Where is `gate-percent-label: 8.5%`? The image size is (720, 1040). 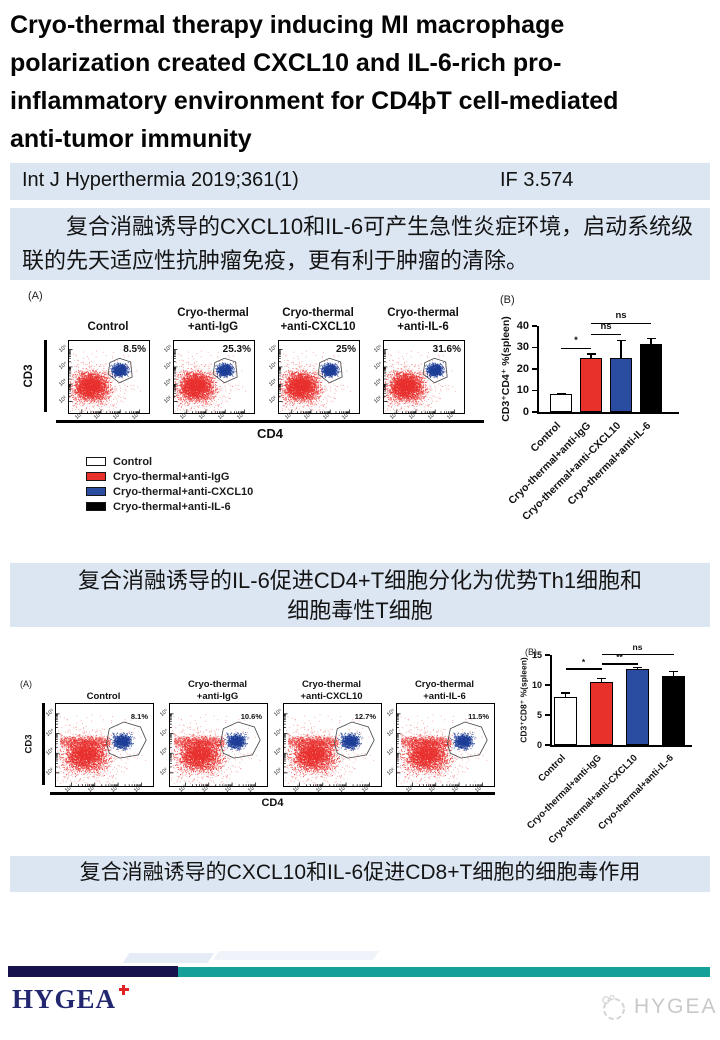 gate-percent-label: 8.5% is located at coordinates (134, 349).